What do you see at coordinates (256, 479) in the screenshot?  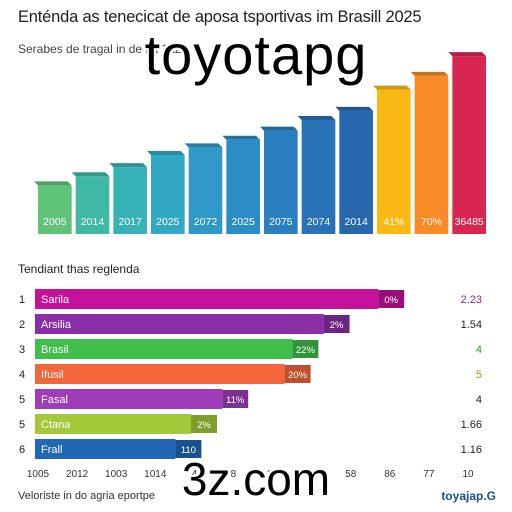 I see `watermark-bottom: 3z.com` at bounding box center [256, 479].